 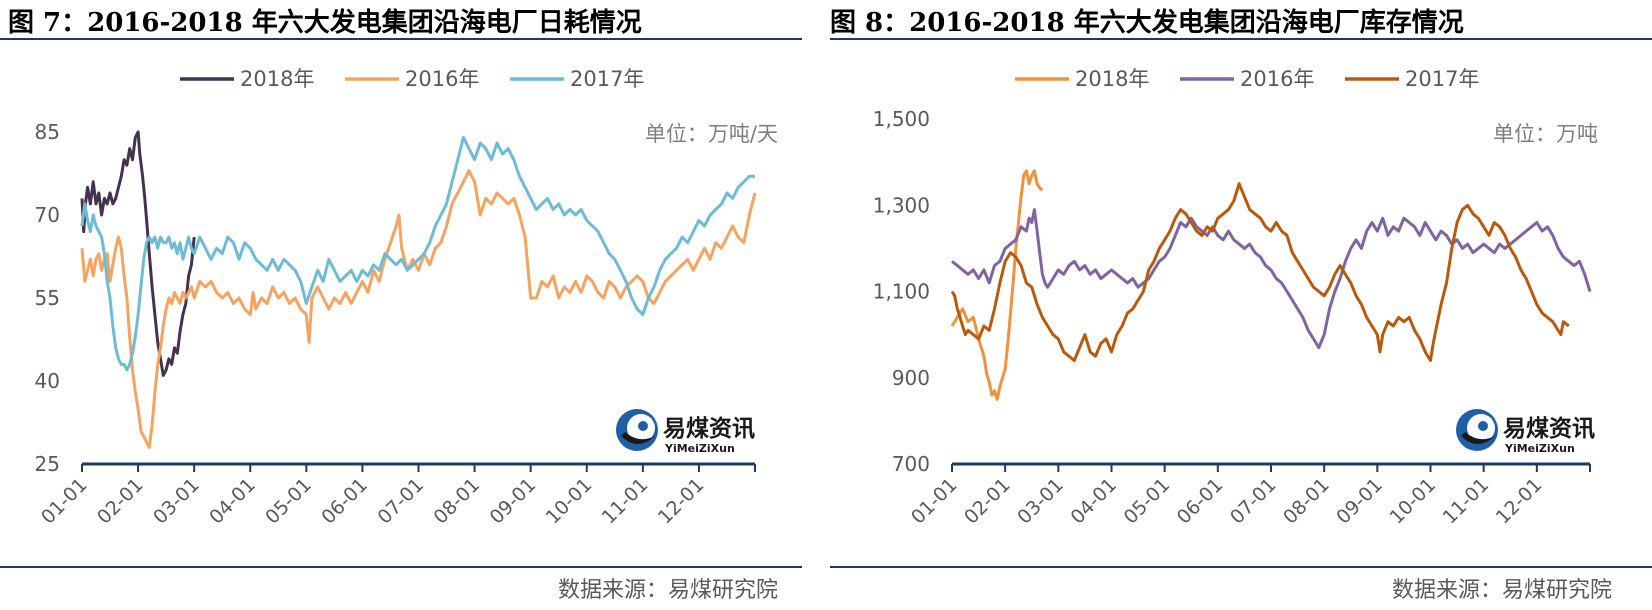 I want to click on series-line-2016年, so click(x=1271, y=279).